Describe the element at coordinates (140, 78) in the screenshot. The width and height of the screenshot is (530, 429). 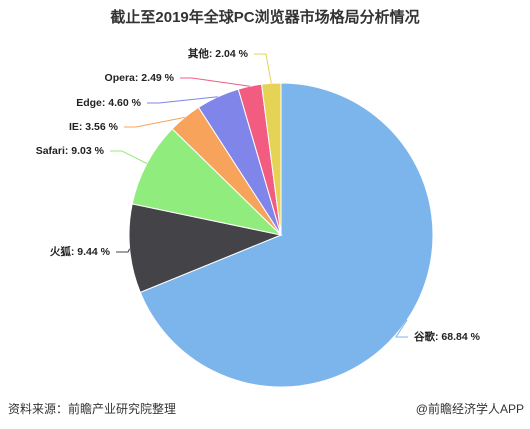
I see `data-label: Opera: 2.49 %` at that location.